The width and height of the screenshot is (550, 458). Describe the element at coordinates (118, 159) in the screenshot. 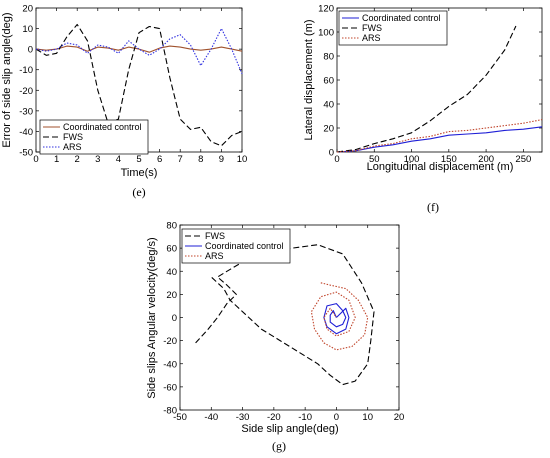

I see `x-tick-label: 4` at that location.